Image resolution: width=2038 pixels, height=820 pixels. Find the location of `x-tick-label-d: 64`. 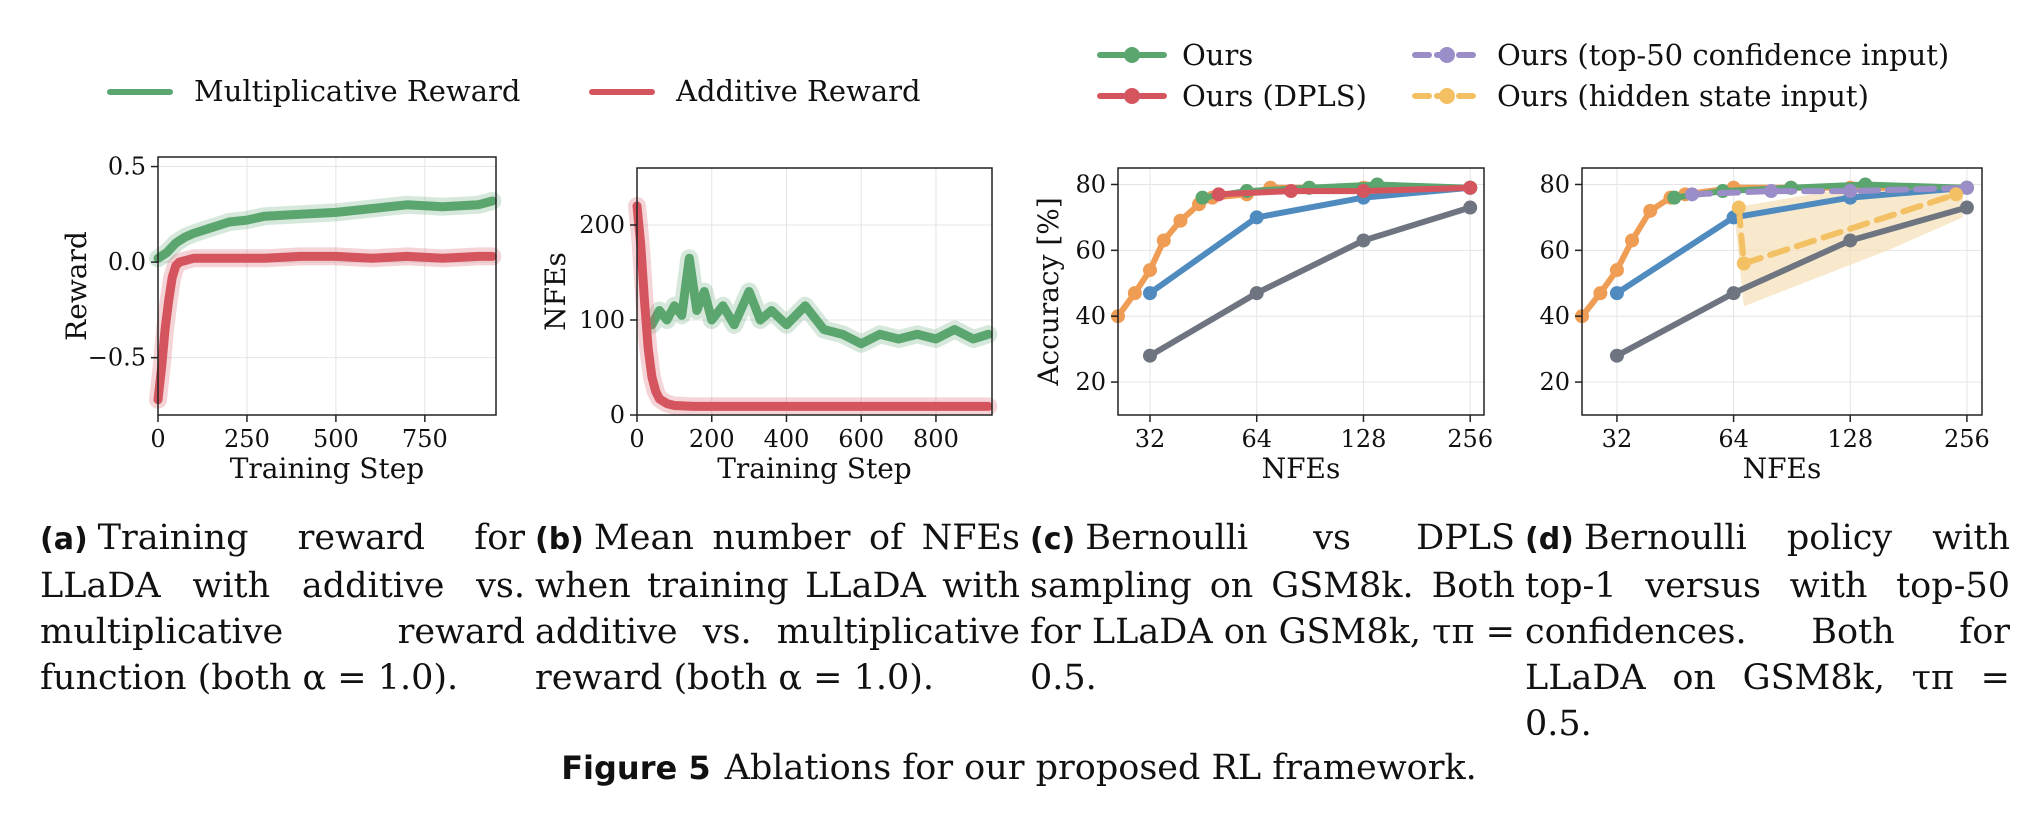

x-tick-label-d: 64 is located at coordinates (1733, 439).